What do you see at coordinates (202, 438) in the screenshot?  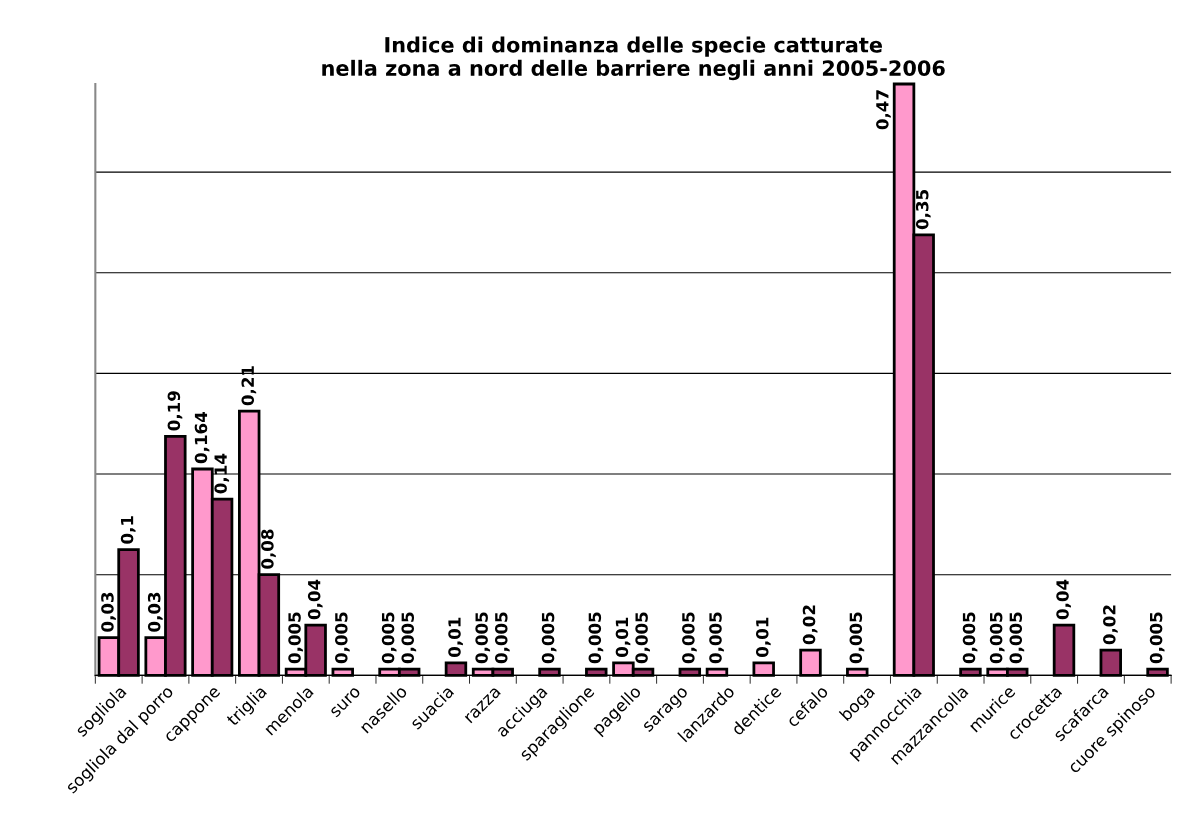 I see `data-label: 0,164` at bounding box center [202, 438].